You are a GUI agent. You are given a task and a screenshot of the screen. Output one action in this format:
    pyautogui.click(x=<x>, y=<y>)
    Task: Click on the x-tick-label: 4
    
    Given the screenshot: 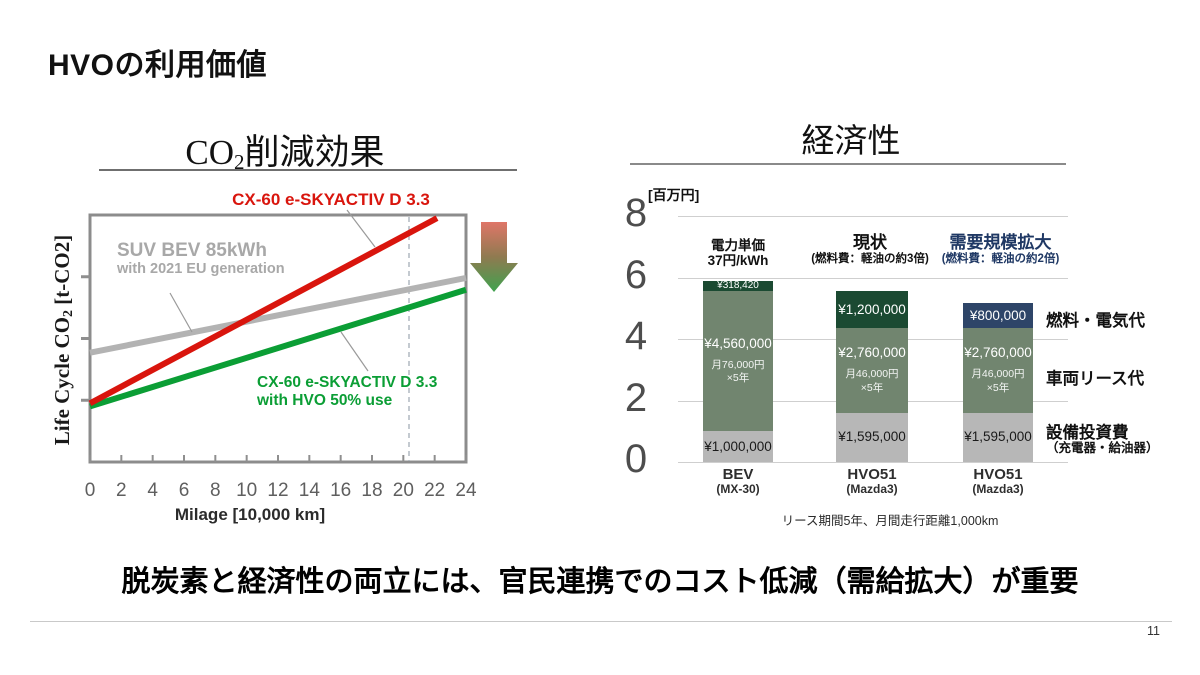 What is the action you would take?
    pyautogui.click(x=152, y=490)
    